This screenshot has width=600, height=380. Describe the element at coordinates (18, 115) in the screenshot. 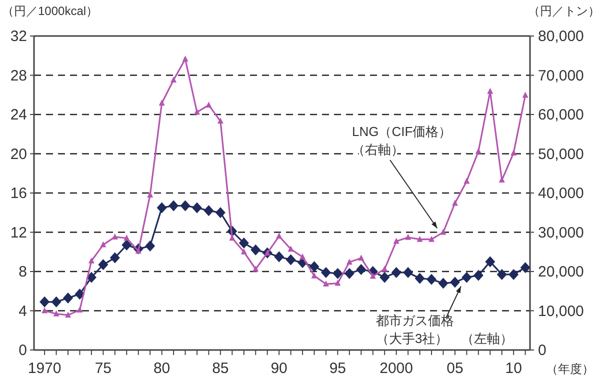

I see `y-tick-label: 24` at that location.